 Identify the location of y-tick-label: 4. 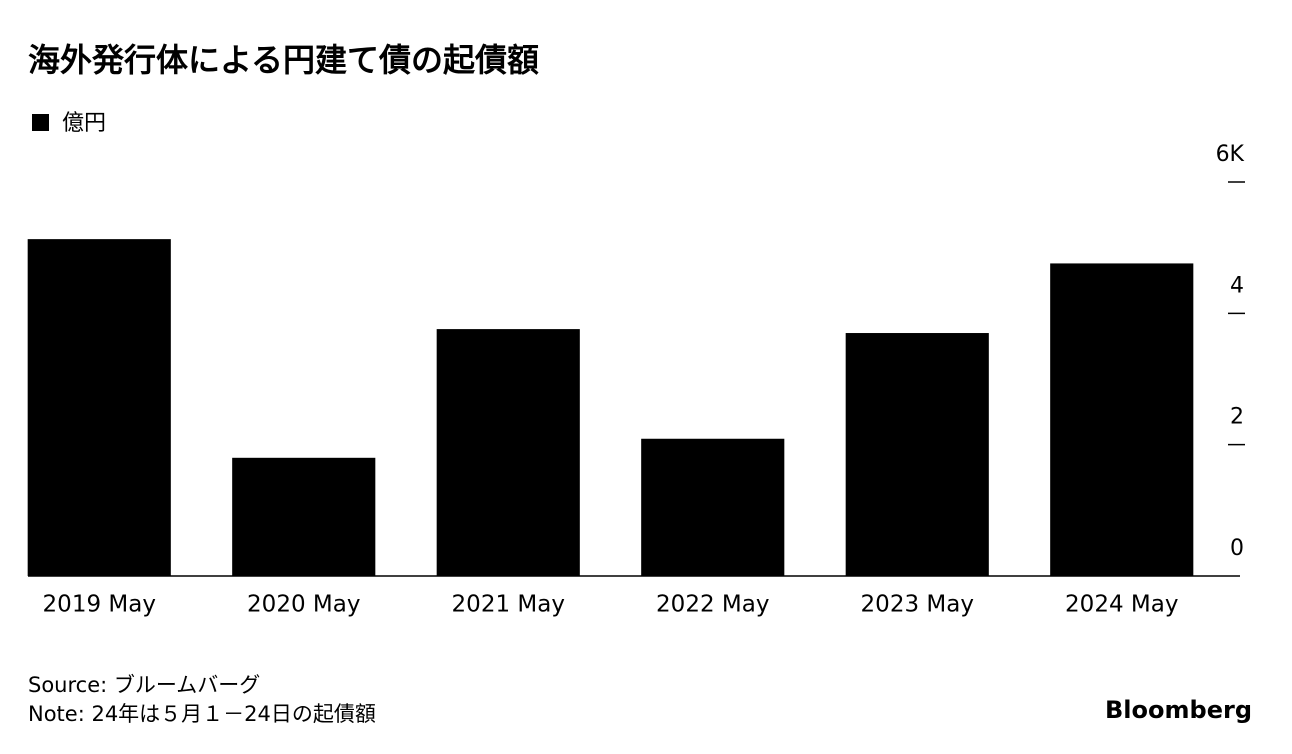
(1237, 285).